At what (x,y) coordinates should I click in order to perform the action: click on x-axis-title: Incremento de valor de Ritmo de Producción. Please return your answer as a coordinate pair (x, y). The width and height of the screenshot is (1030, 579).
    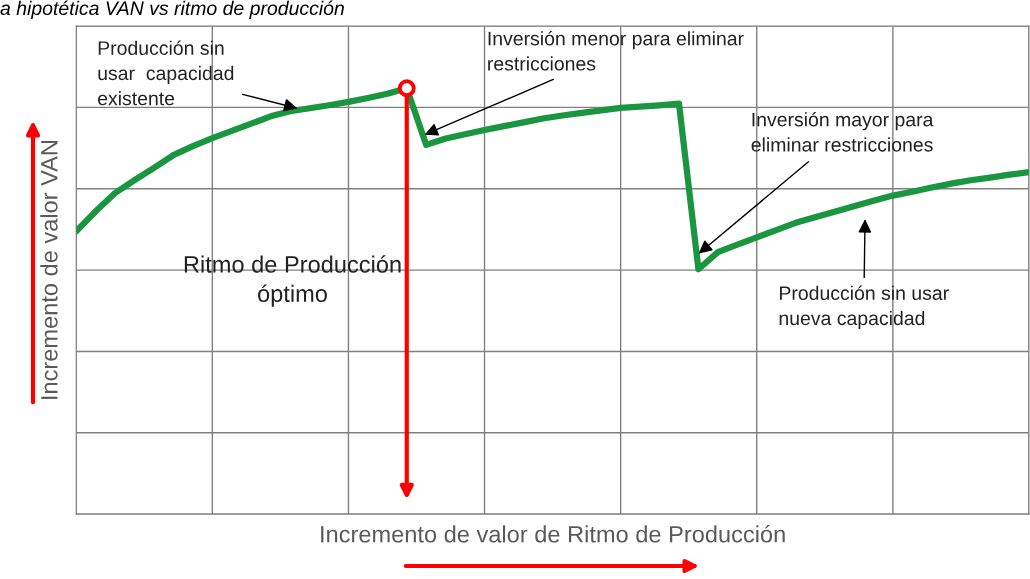
    Looking at the image, I should click on (553, 533).